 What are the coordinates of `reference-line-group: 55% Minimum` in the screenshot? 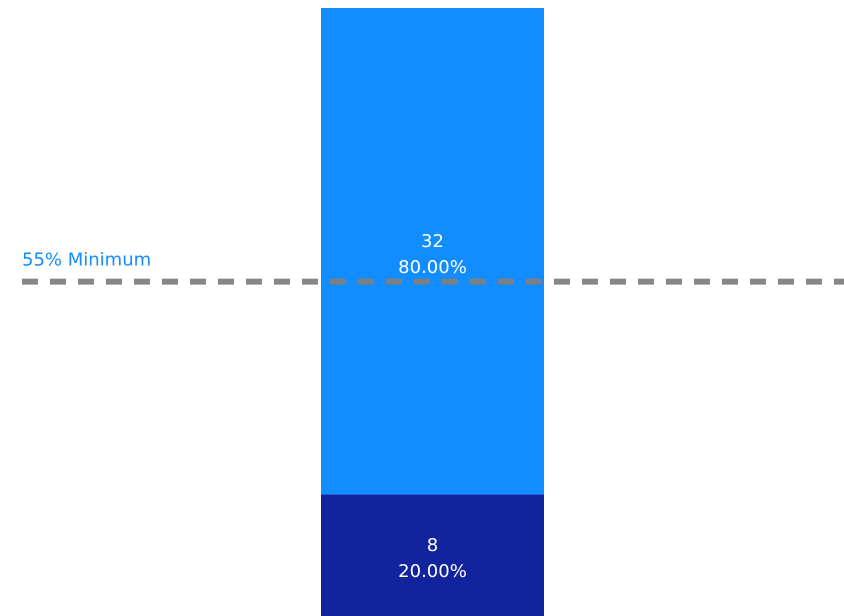 It's located at (433, 267).